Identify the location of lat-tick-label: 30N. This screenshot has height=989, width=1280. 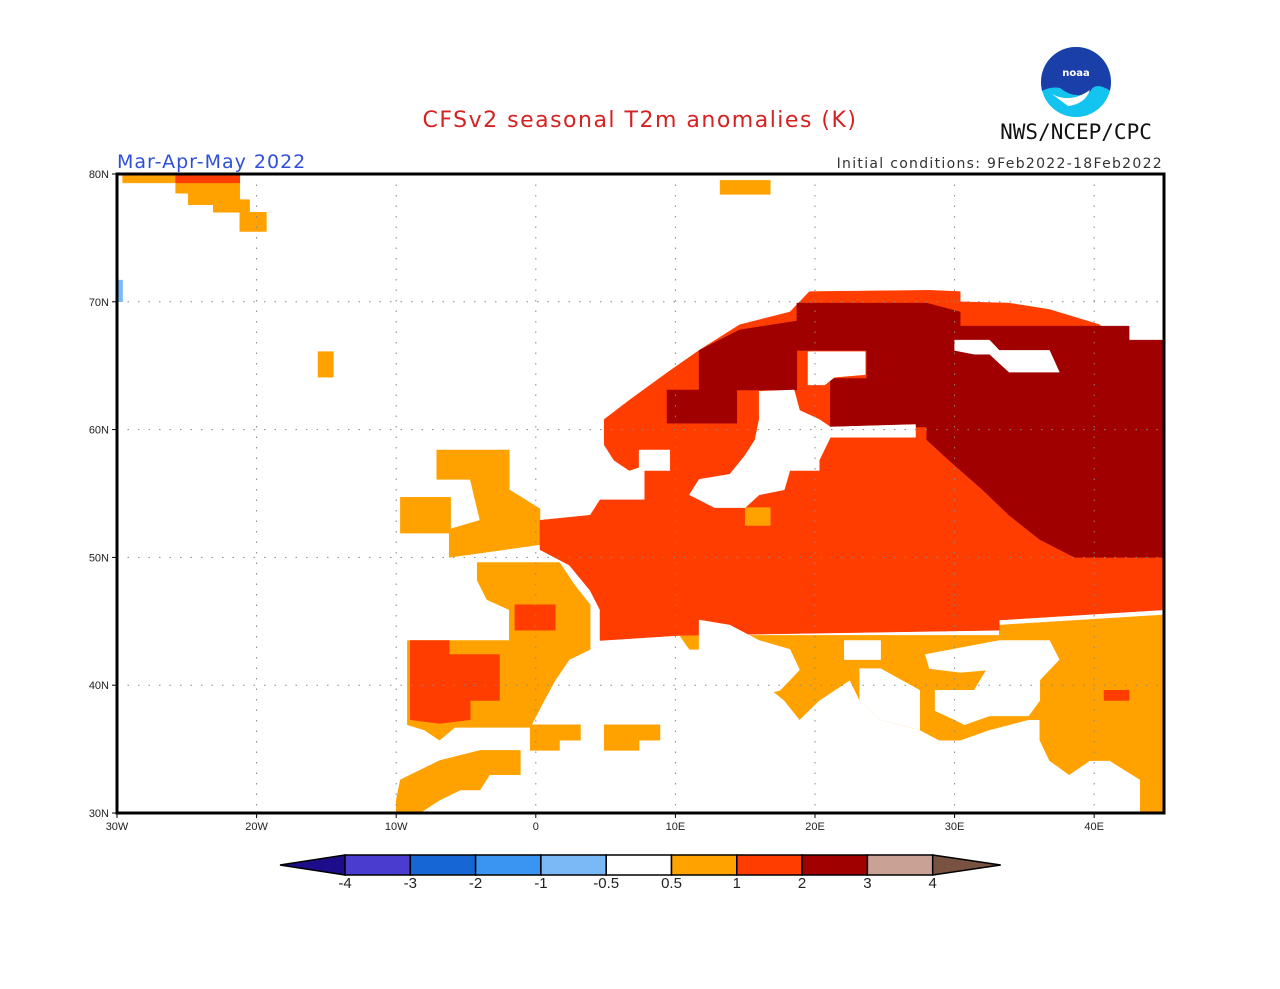
(99, 814).